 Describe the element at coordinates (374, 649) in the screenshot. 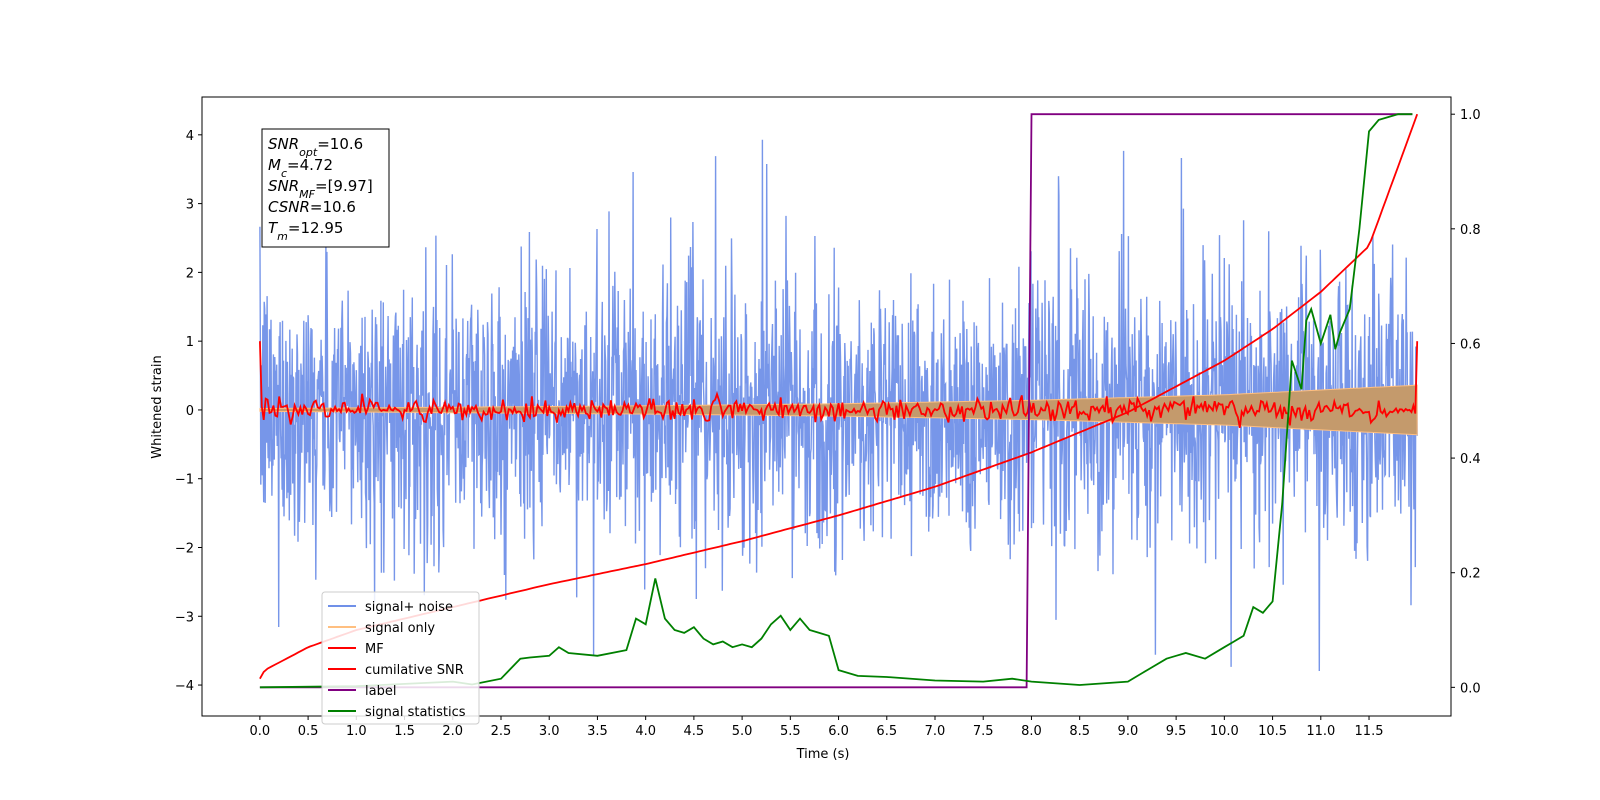

I see `legend-label: MF` at that location.